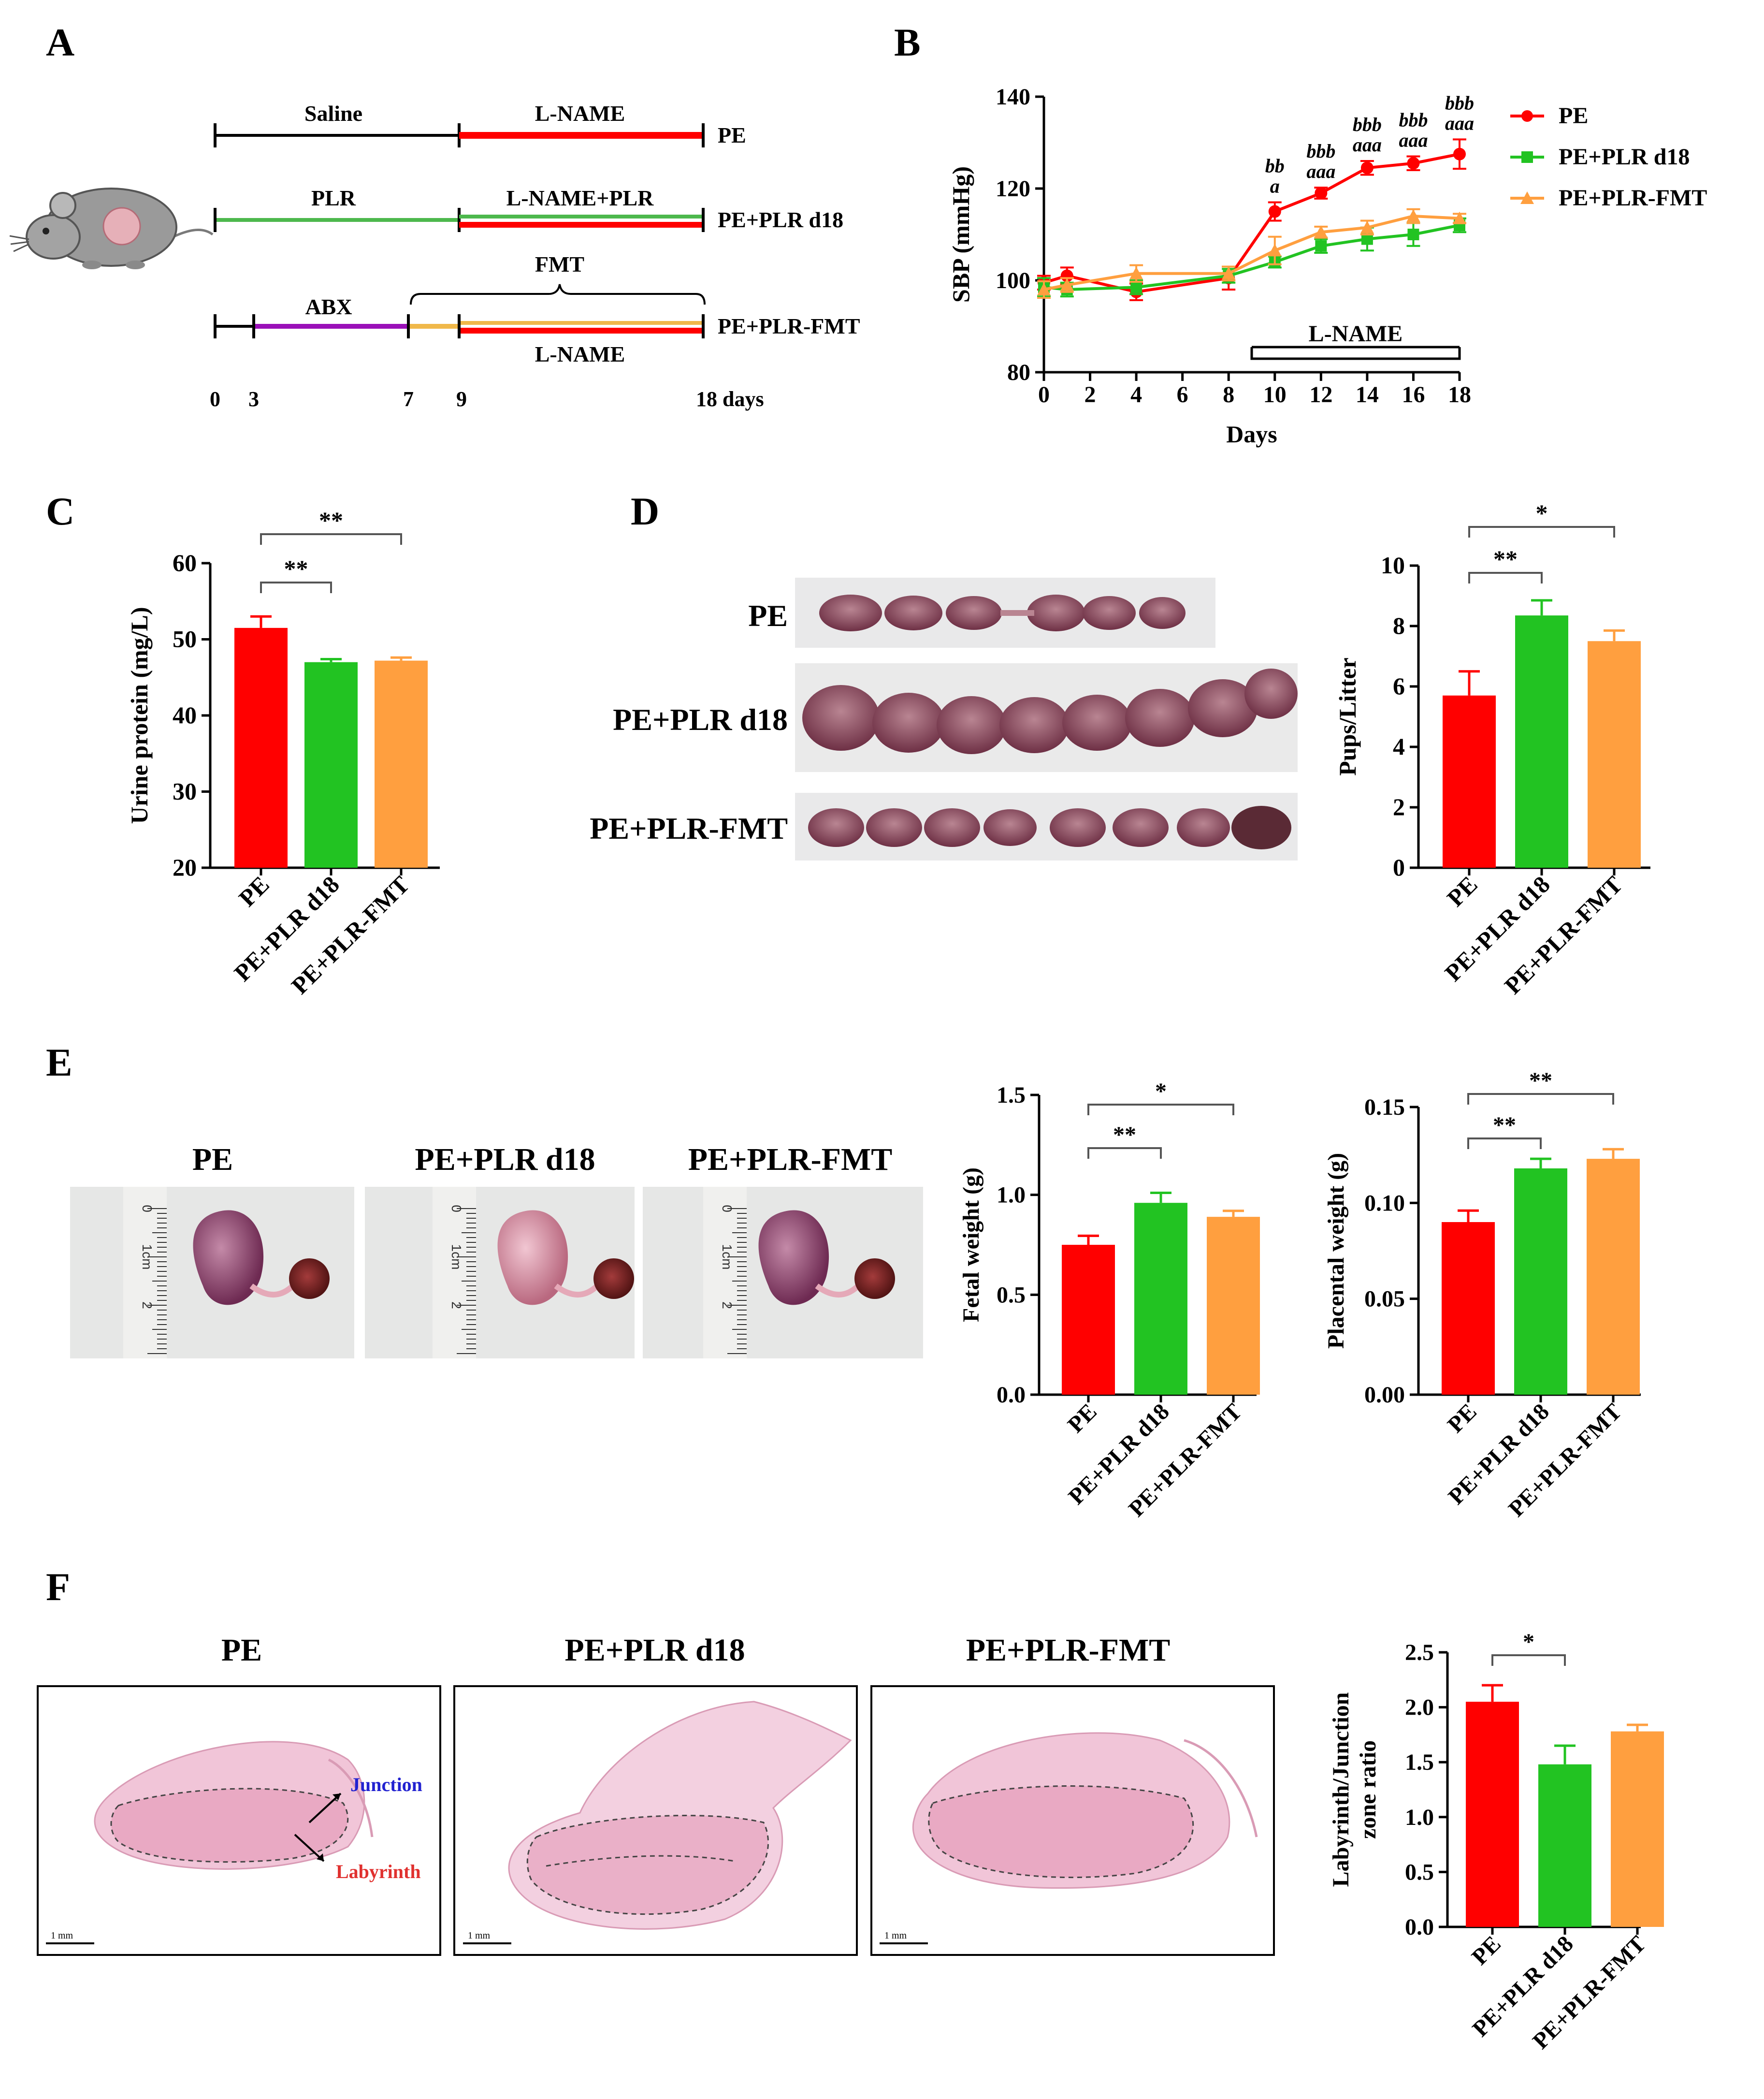  Describe the element at coordinates (505, 1159) in the screenshot. I see `photo-e-title-plr: PE+PLR d18` at that location.